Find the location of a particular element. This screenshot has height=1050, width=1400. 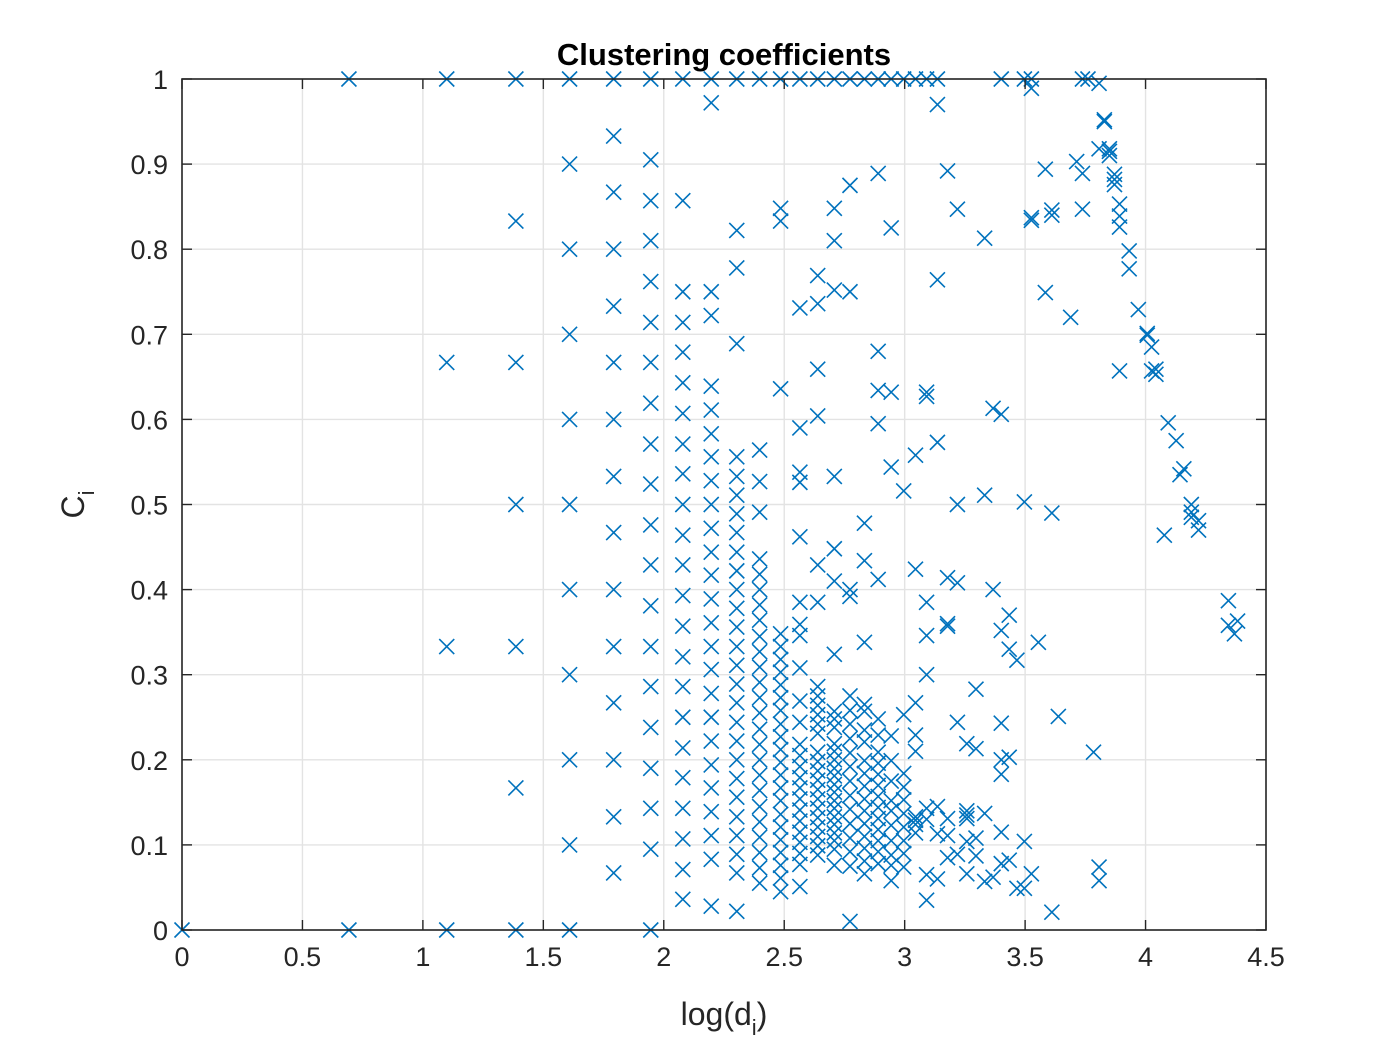

x-tick-label: 1 is located at coordinates (422, 957).